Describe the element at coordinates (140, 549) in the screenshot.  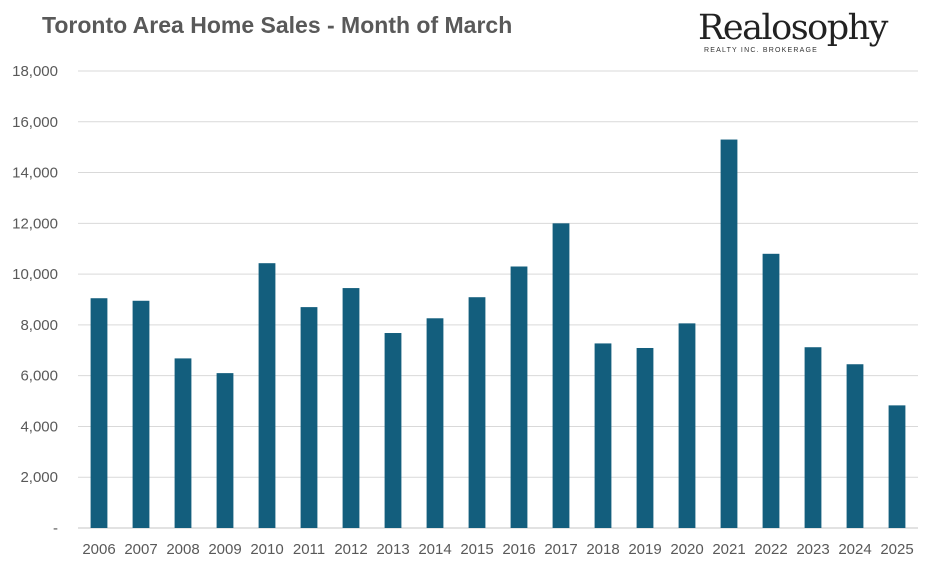
I see `x-tick-label: 2007` at that location.